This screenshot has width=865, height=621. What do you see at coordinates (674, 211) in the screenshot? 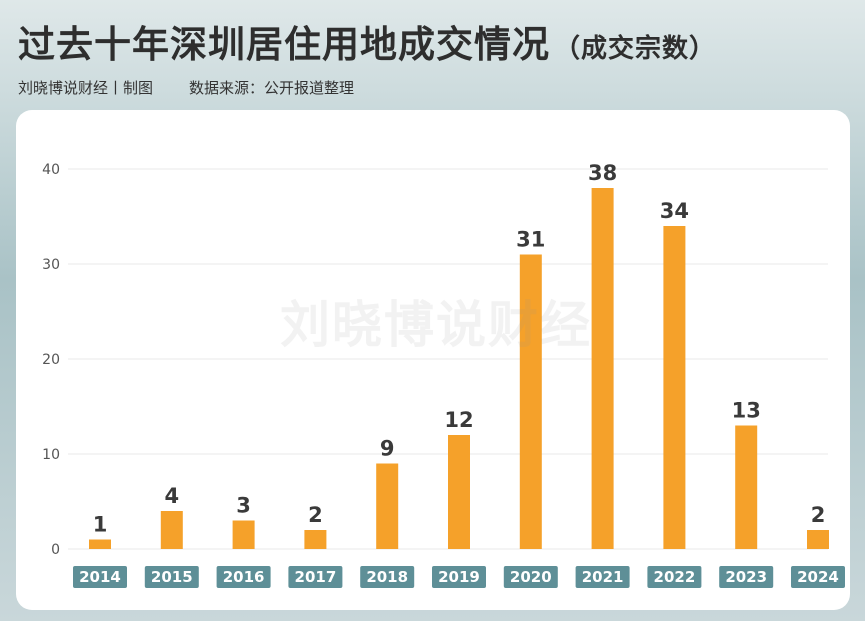
I see `value-label: 34` at bounding box center [674, 211].